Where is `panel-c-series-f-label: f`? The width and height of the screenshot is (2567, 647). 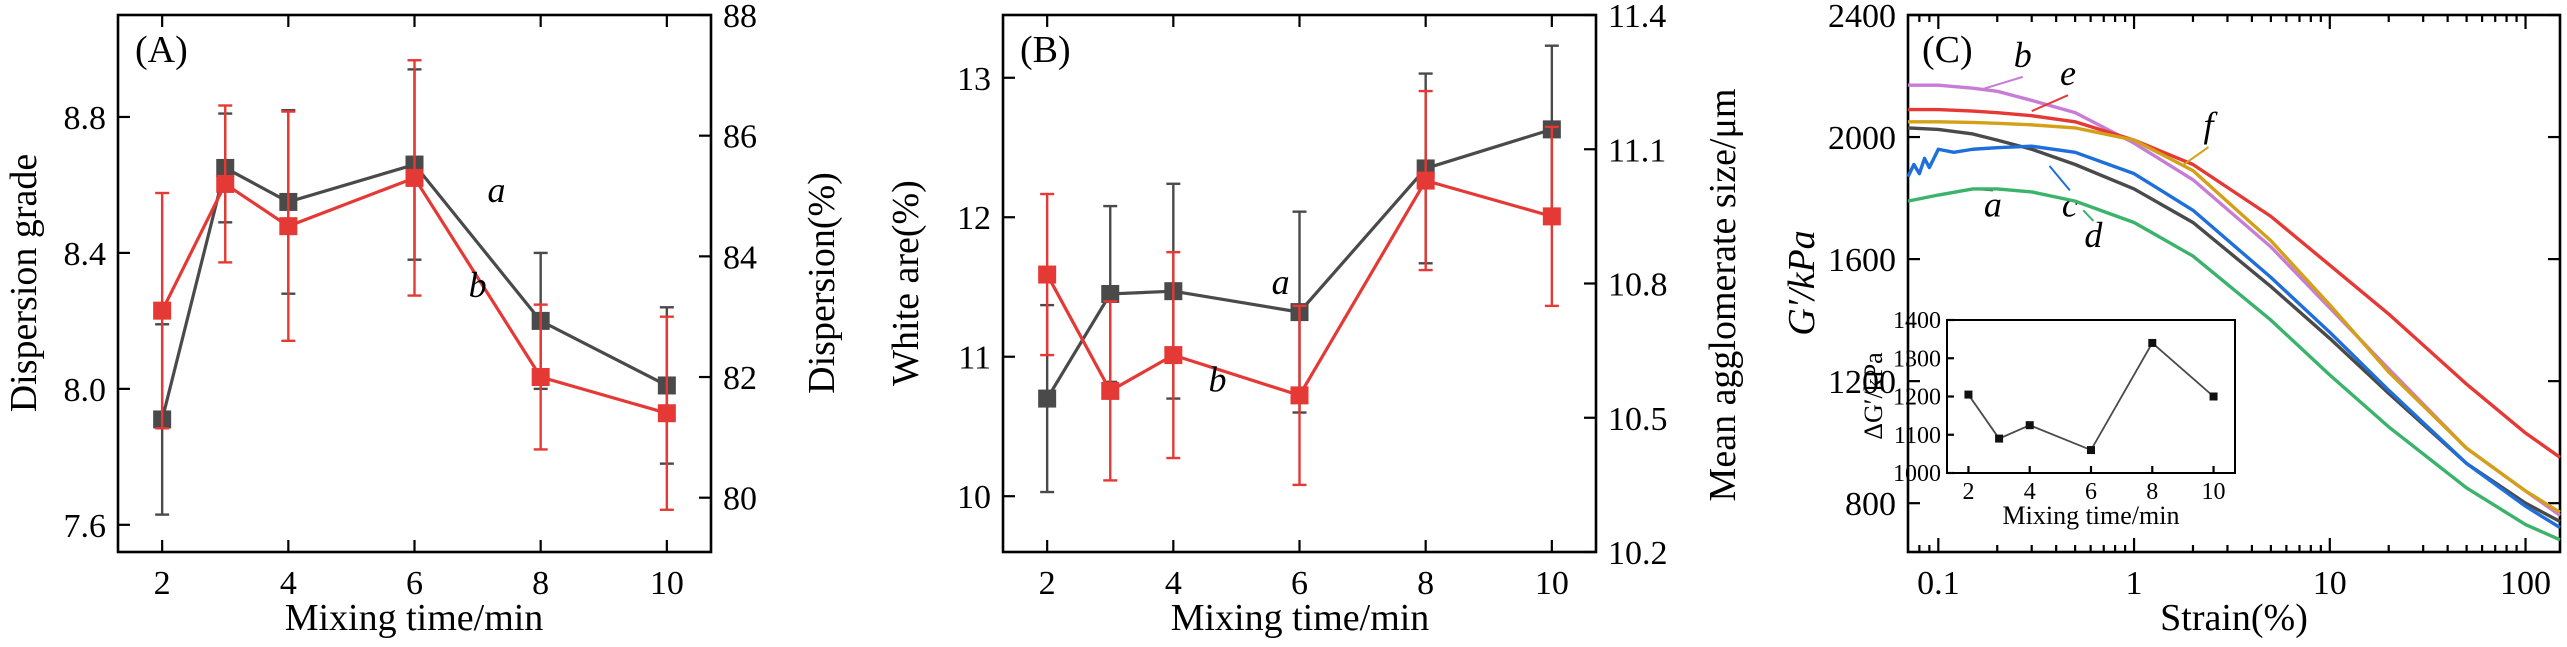 panel-c-series-f-label: f is located at coordinates (2210, 125).